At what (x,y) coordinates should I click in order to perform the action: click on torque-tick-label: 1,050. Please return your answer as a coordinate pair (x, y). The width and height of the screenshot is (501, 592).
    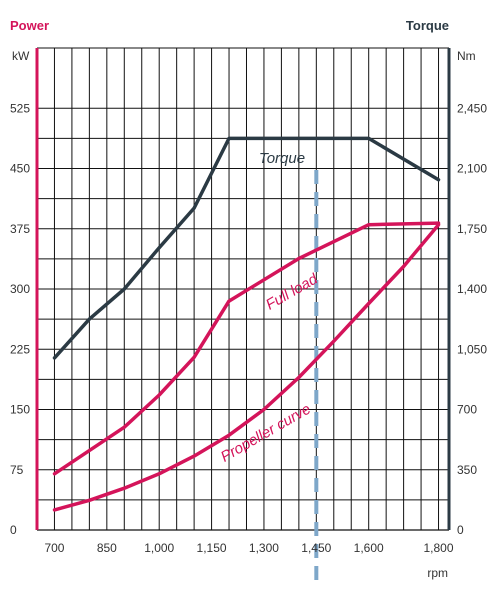
    Looking at the image, I should click on (472, 349).